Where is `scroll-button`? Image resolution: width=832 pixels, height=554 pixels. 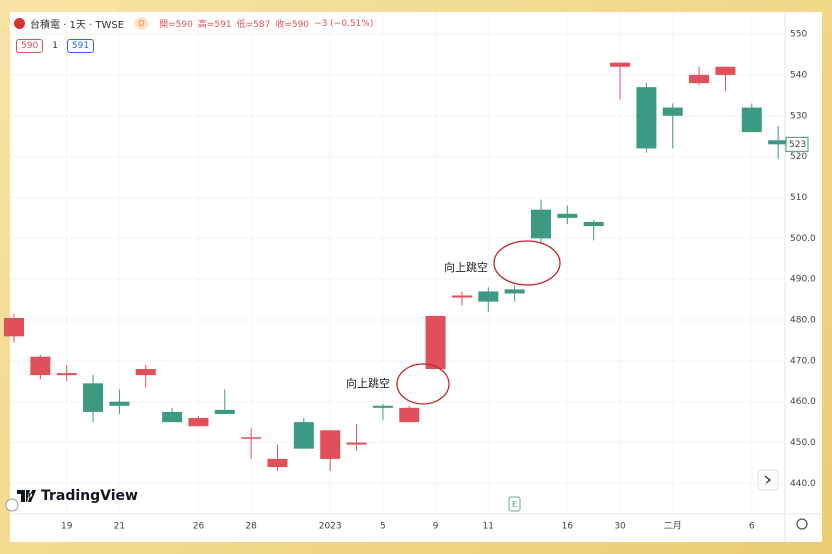 scroll-button is located at coordinates (768, 480).